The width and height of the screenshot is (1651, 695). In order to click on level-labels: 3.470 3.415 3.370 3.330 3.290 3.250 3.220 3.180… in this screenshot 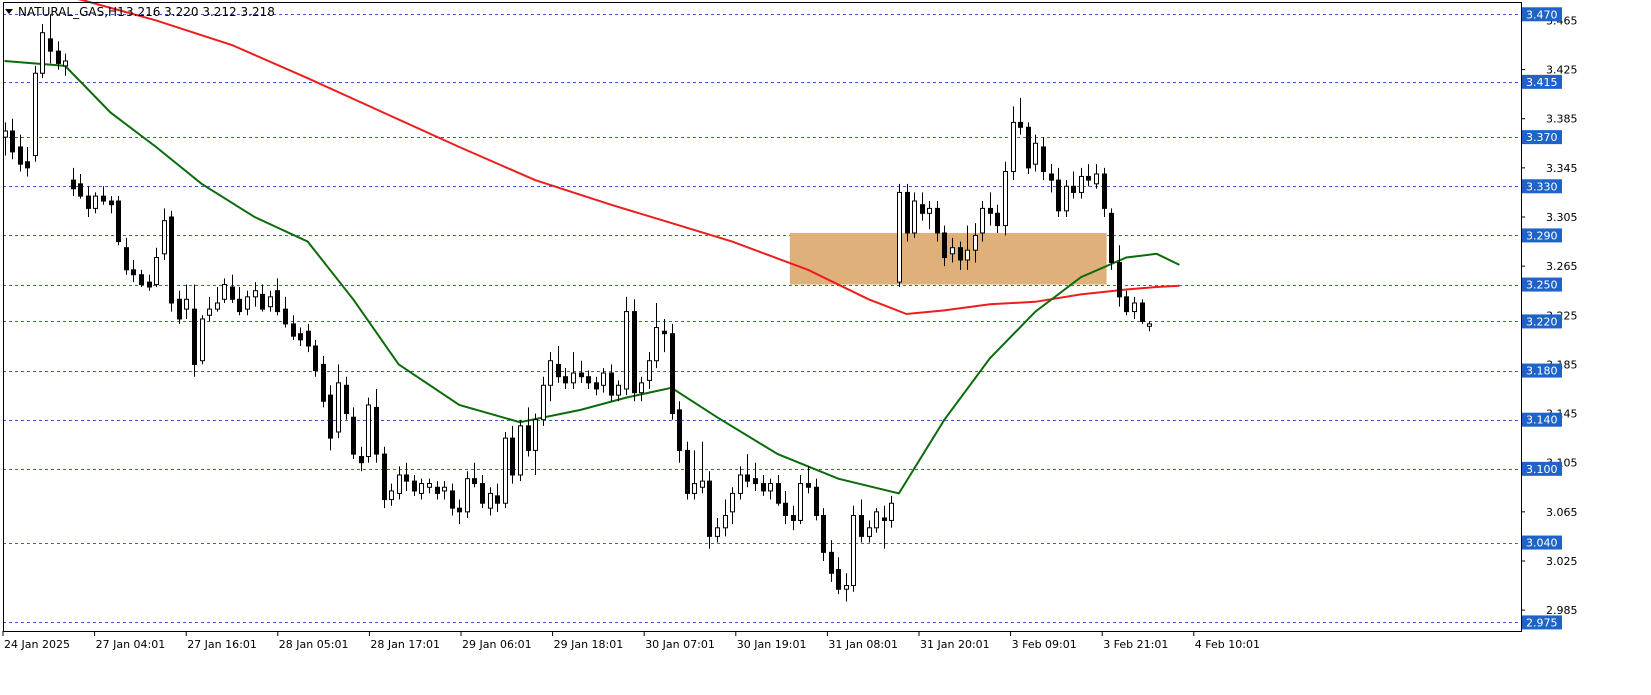, I will do `click(1542, 318)`.